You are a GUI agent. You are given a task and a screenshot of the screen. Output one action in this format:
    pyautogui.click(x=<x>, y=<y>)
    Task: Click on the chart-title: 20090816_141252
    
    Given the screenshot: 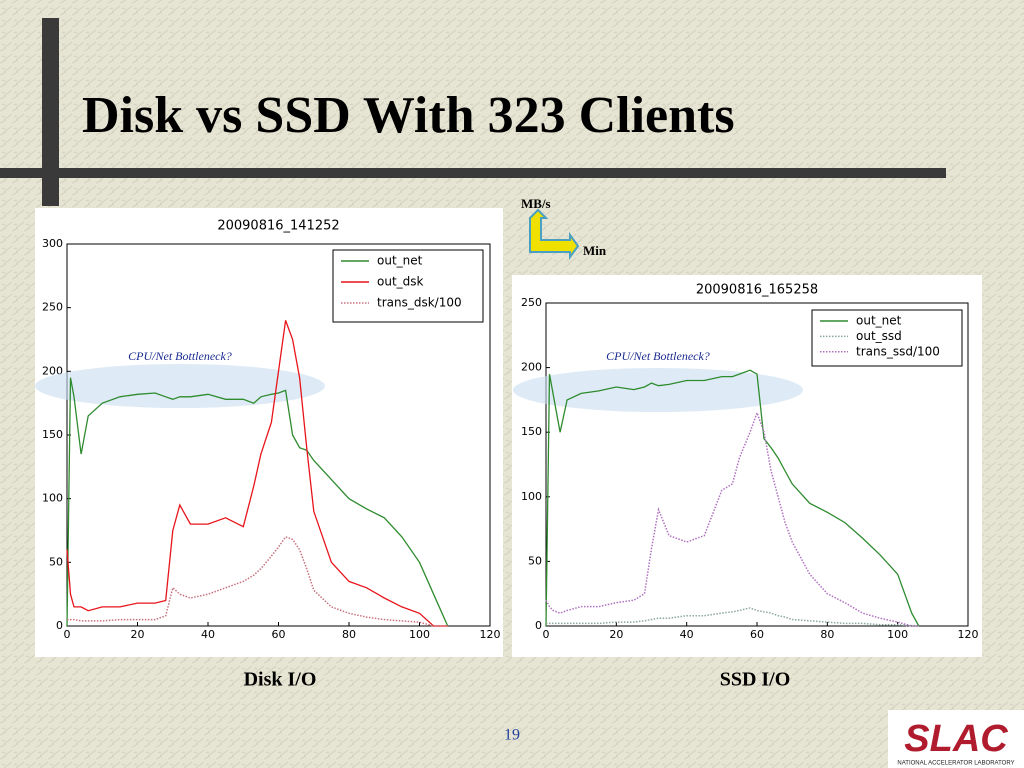 What is the action you would take?
    pyautogui.click(x=278, y=226)
    